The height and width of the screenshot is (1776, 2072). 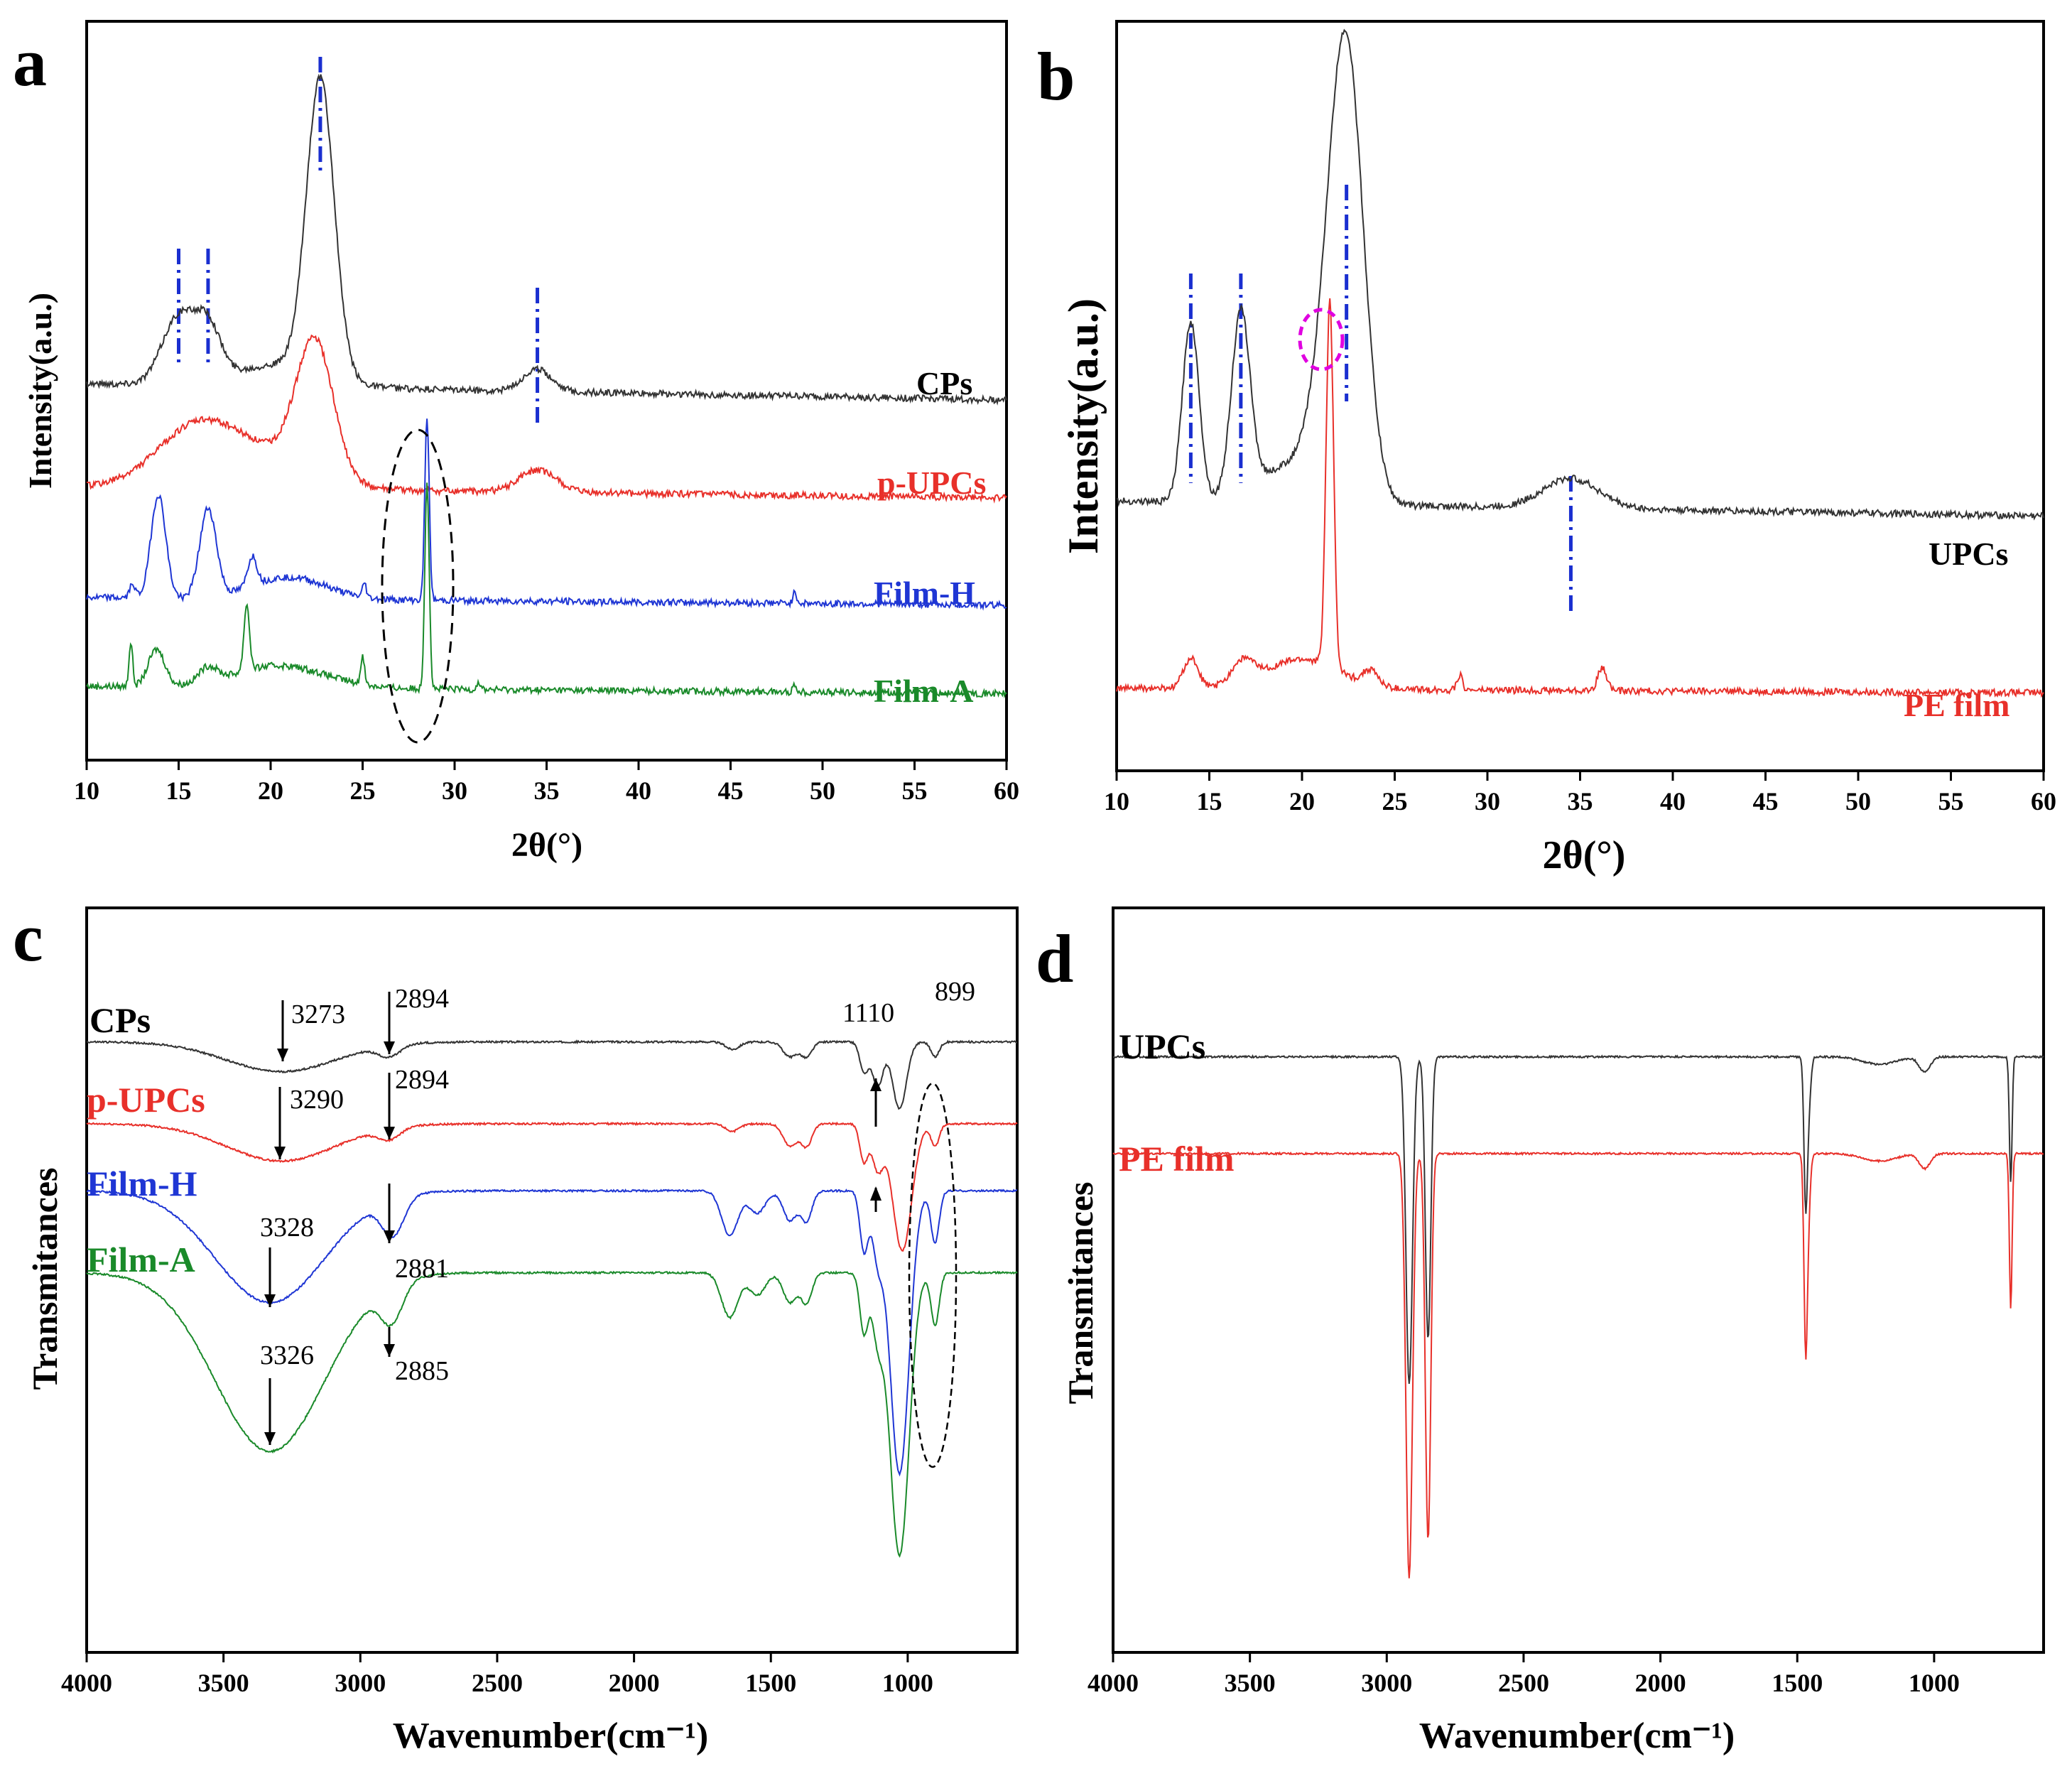 I want to click on panel-a-markers, so click(x=358, y=240).